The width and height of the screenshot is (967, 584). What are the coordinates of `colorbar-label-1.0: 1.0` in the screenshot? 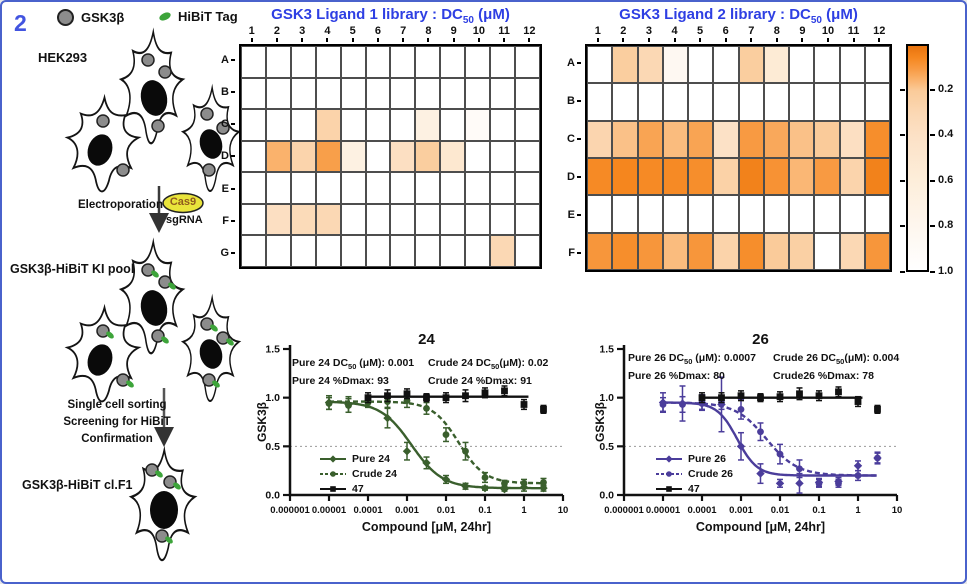 It's located at (946, 271).